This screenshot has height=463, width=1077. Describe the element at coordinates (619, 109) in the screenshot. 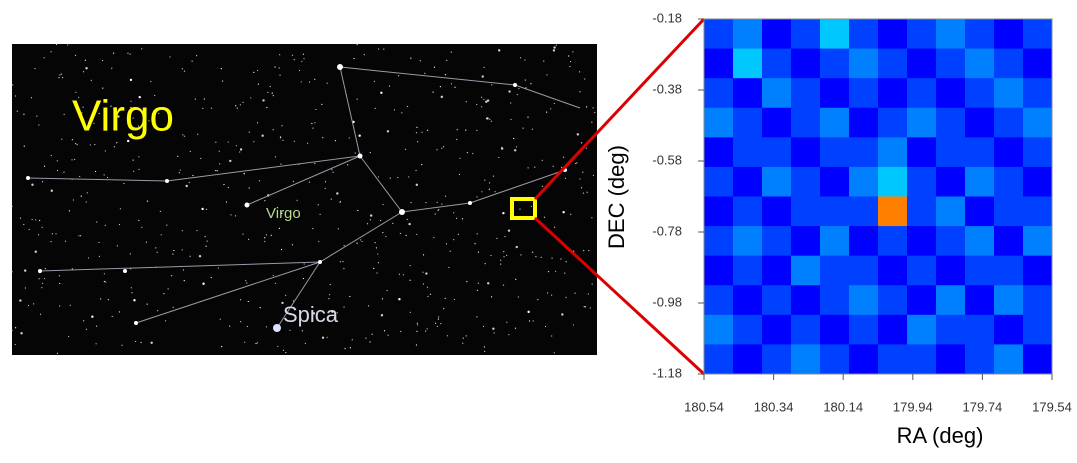

I see `zoom-line` at that location.